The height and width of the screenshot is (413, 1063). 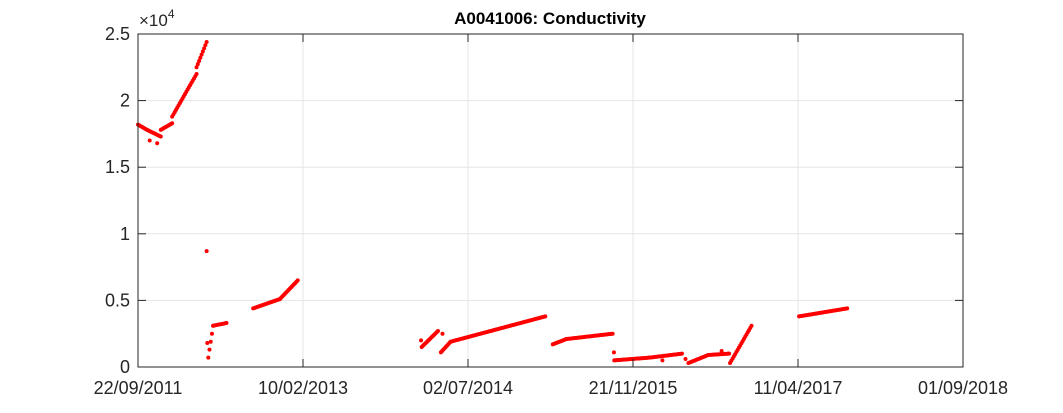 I want to click on y-tick-label: 1, so click(x=125, y=234).